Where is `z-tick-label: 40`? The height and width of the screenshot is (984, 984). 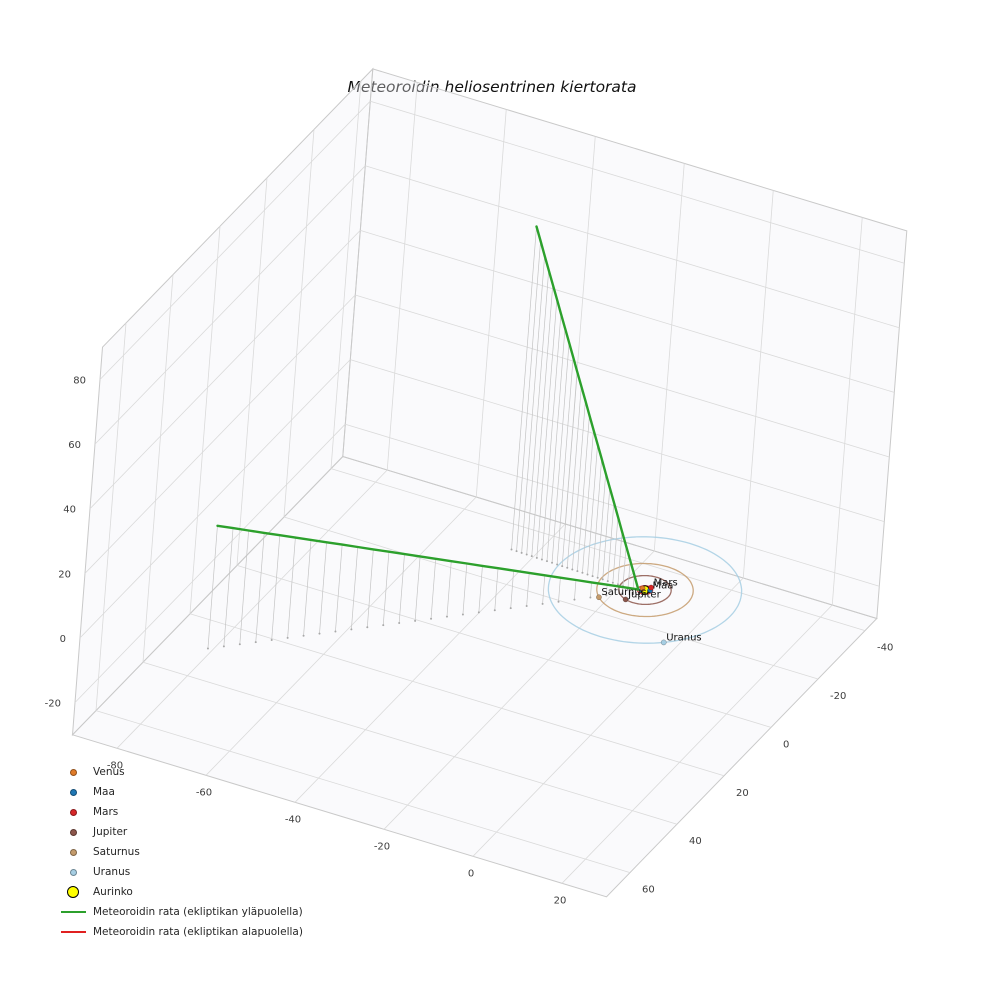
z-tick-label: 40 is located at coordinates (69, 510).